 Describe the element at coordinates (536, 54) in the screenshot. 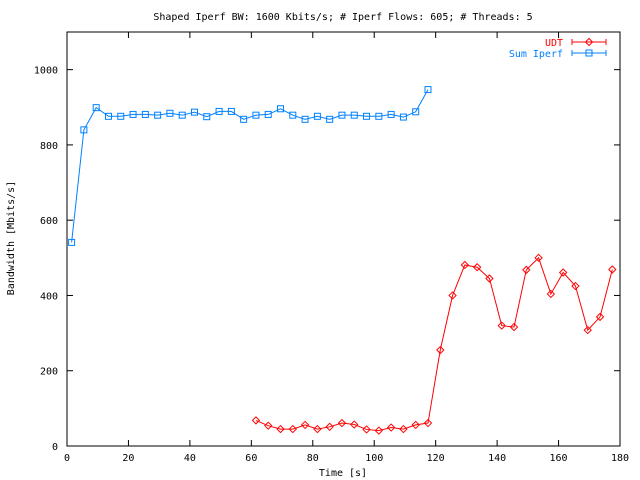

I see `legend-label-sum-iperf: Sum Iperf` at that location.